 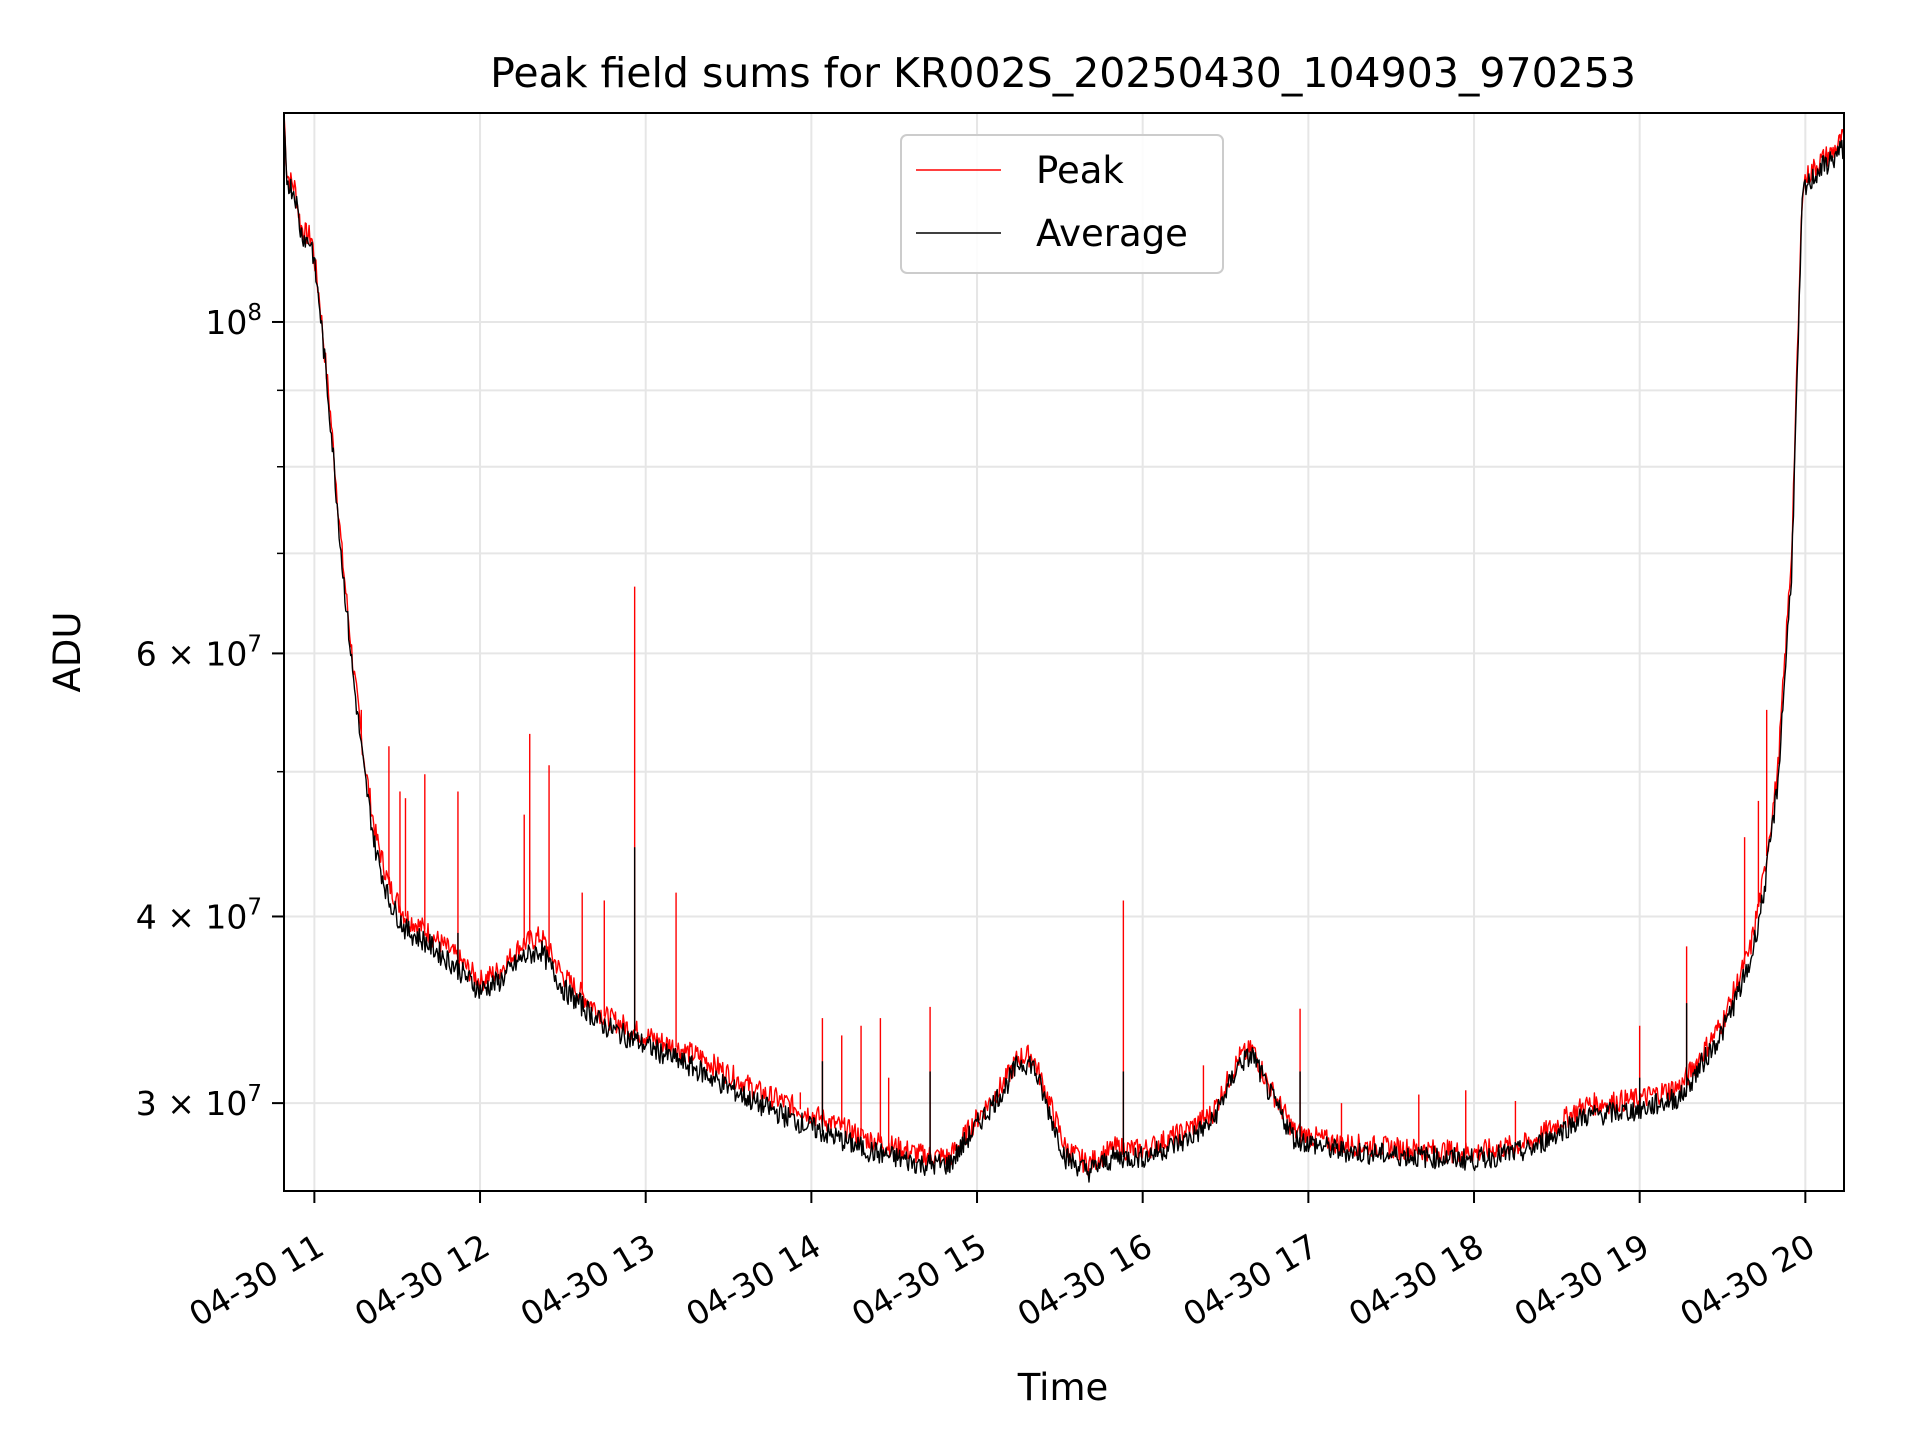 What do you see at coordinates (210, 711) in the screenshot?
I see `y-axis: 108 6 × 107 4 × 107 3 × 107` at bounding box center [210, 711].